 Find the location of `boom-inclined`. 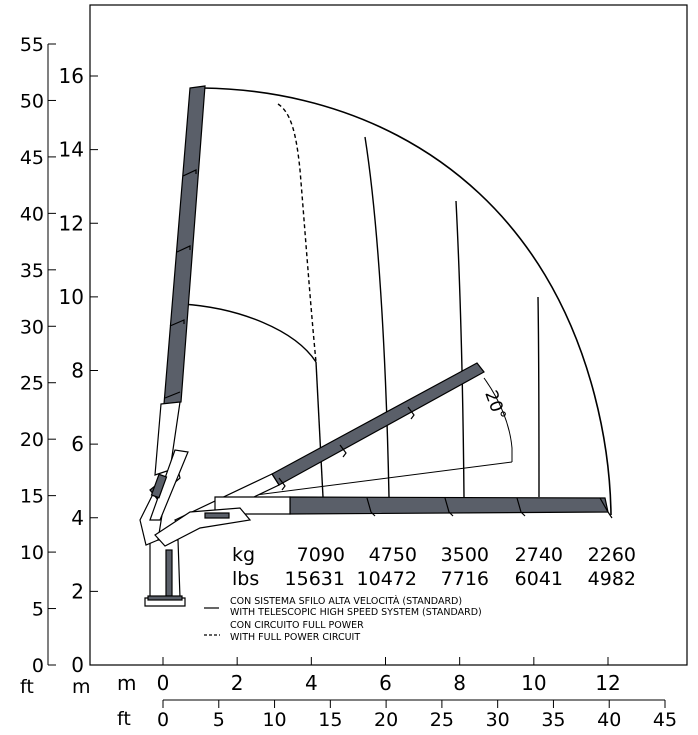

boom-inclined is located at coordinates (378, 424).